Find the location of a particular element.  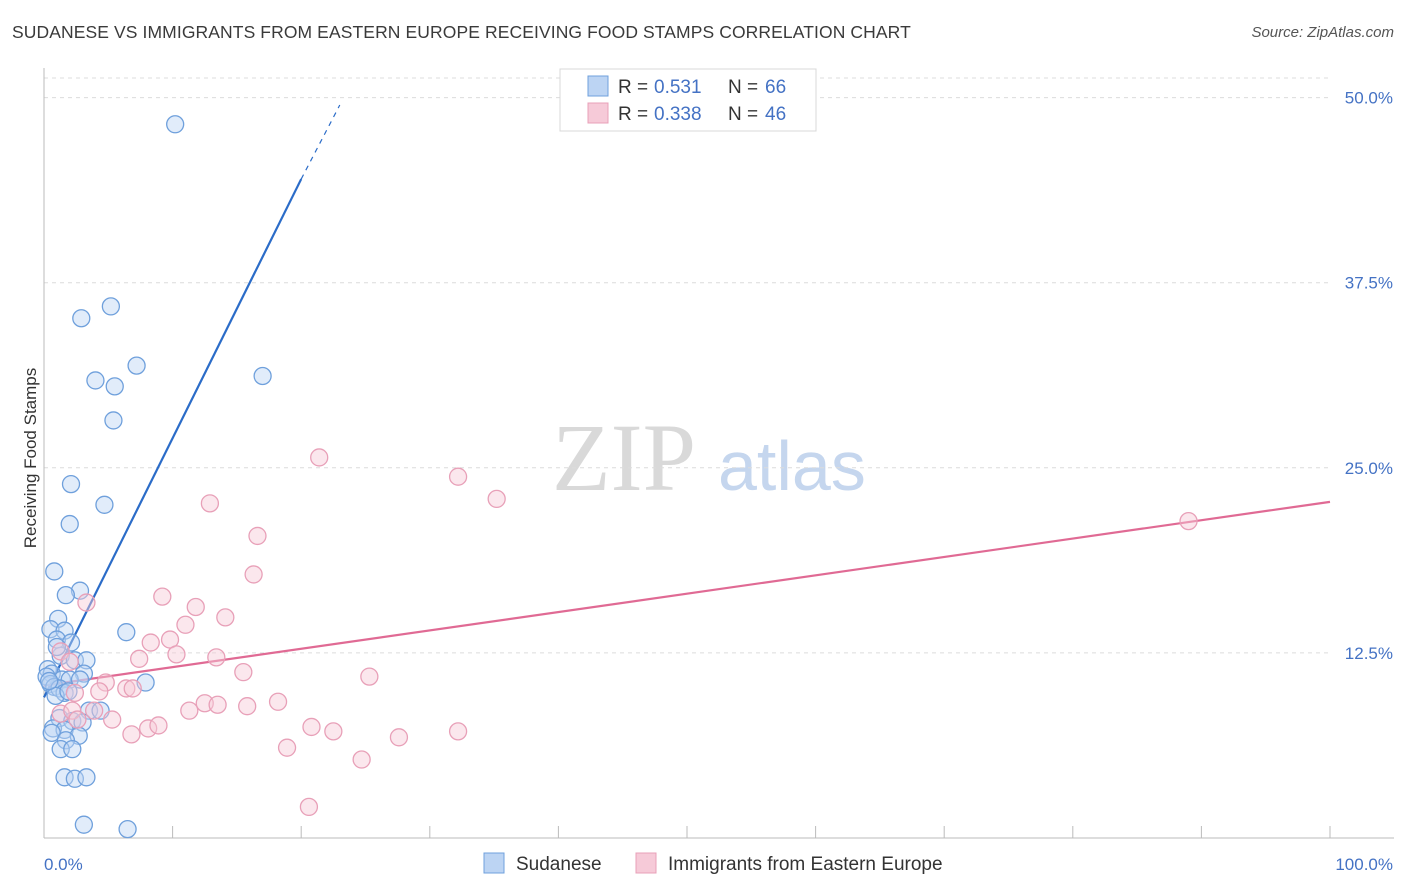

source-label: Source: ZipAtlas.com is located at coordinates (1322, 32).